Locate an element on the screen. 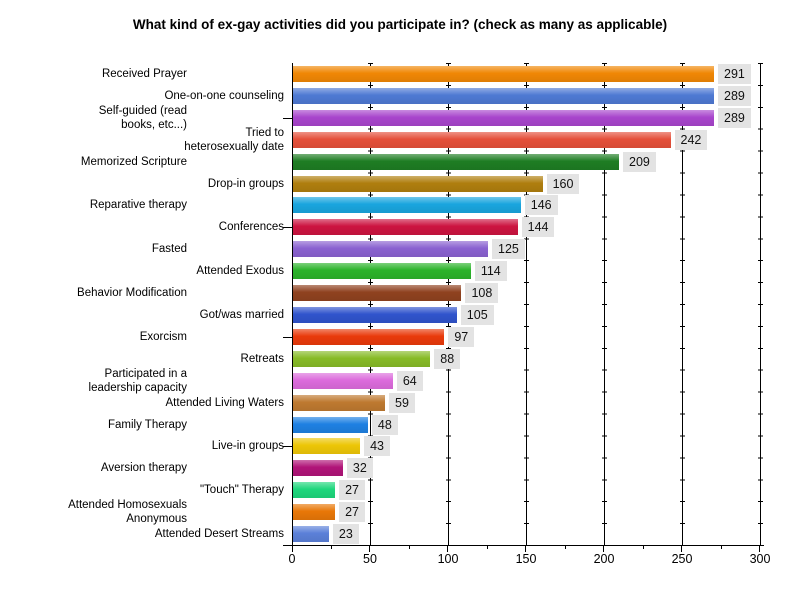  bar-row: 97 is located at coordinates (527, 337).